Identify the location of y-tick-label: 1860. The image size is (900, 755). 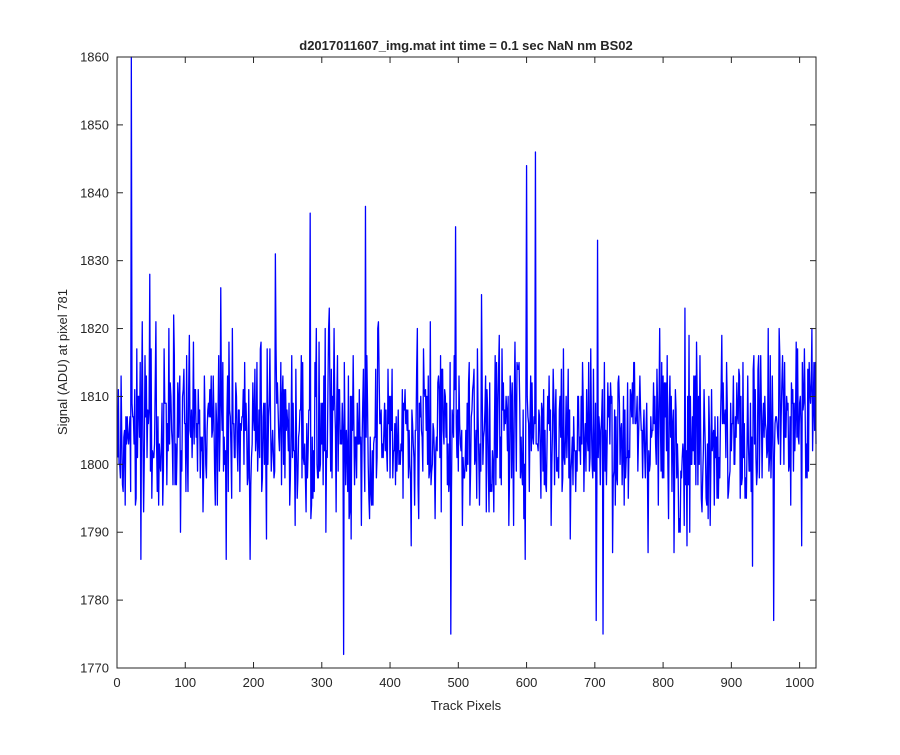
(94, 57).